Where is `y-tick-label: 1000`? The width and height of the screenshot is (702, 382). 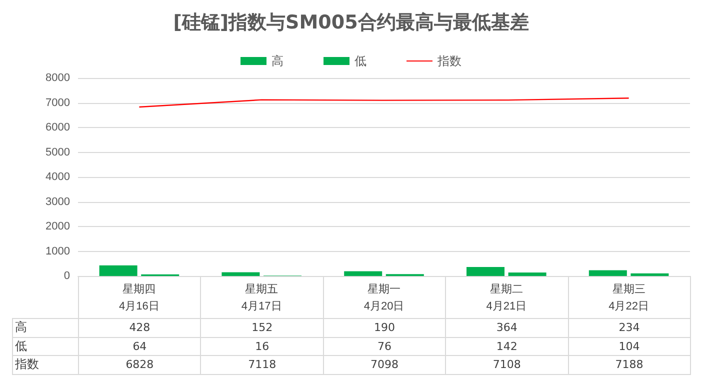 y-tick-label: 1000 is located at coordinates (58, 251).